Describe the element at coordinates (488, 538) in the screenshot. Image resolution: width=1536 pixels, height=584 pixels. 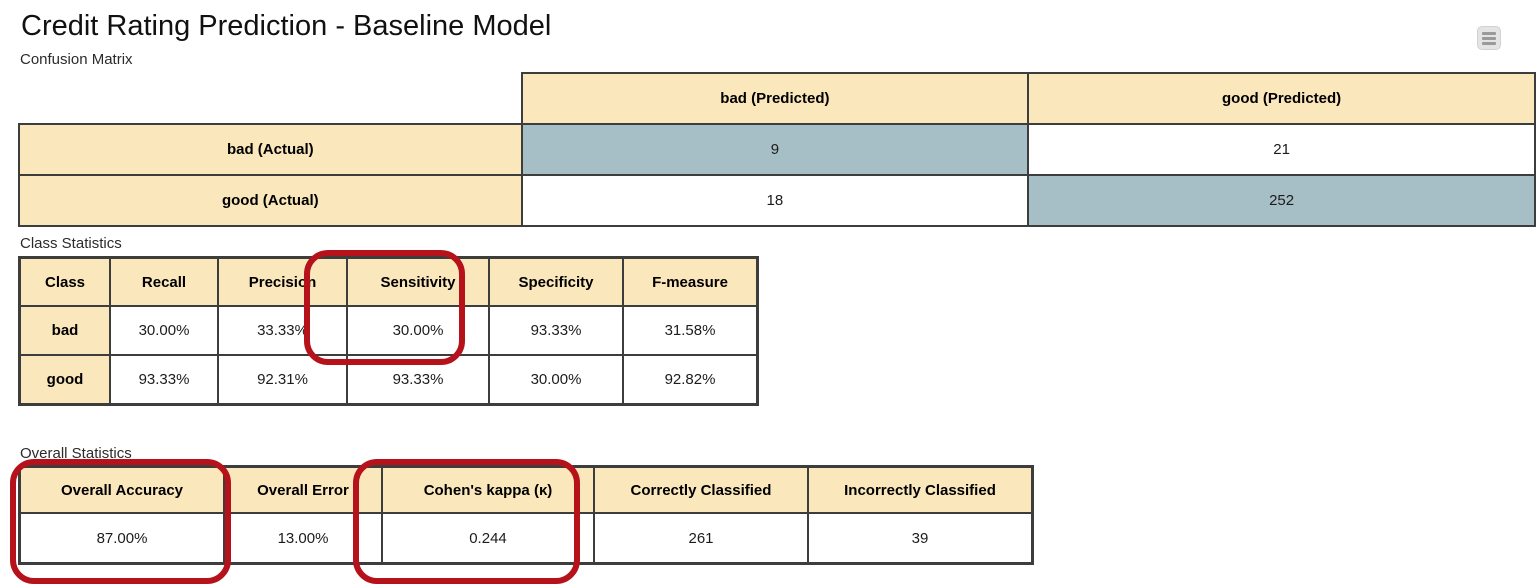
I see `cohens-kappa-value: 0.244` at that location.